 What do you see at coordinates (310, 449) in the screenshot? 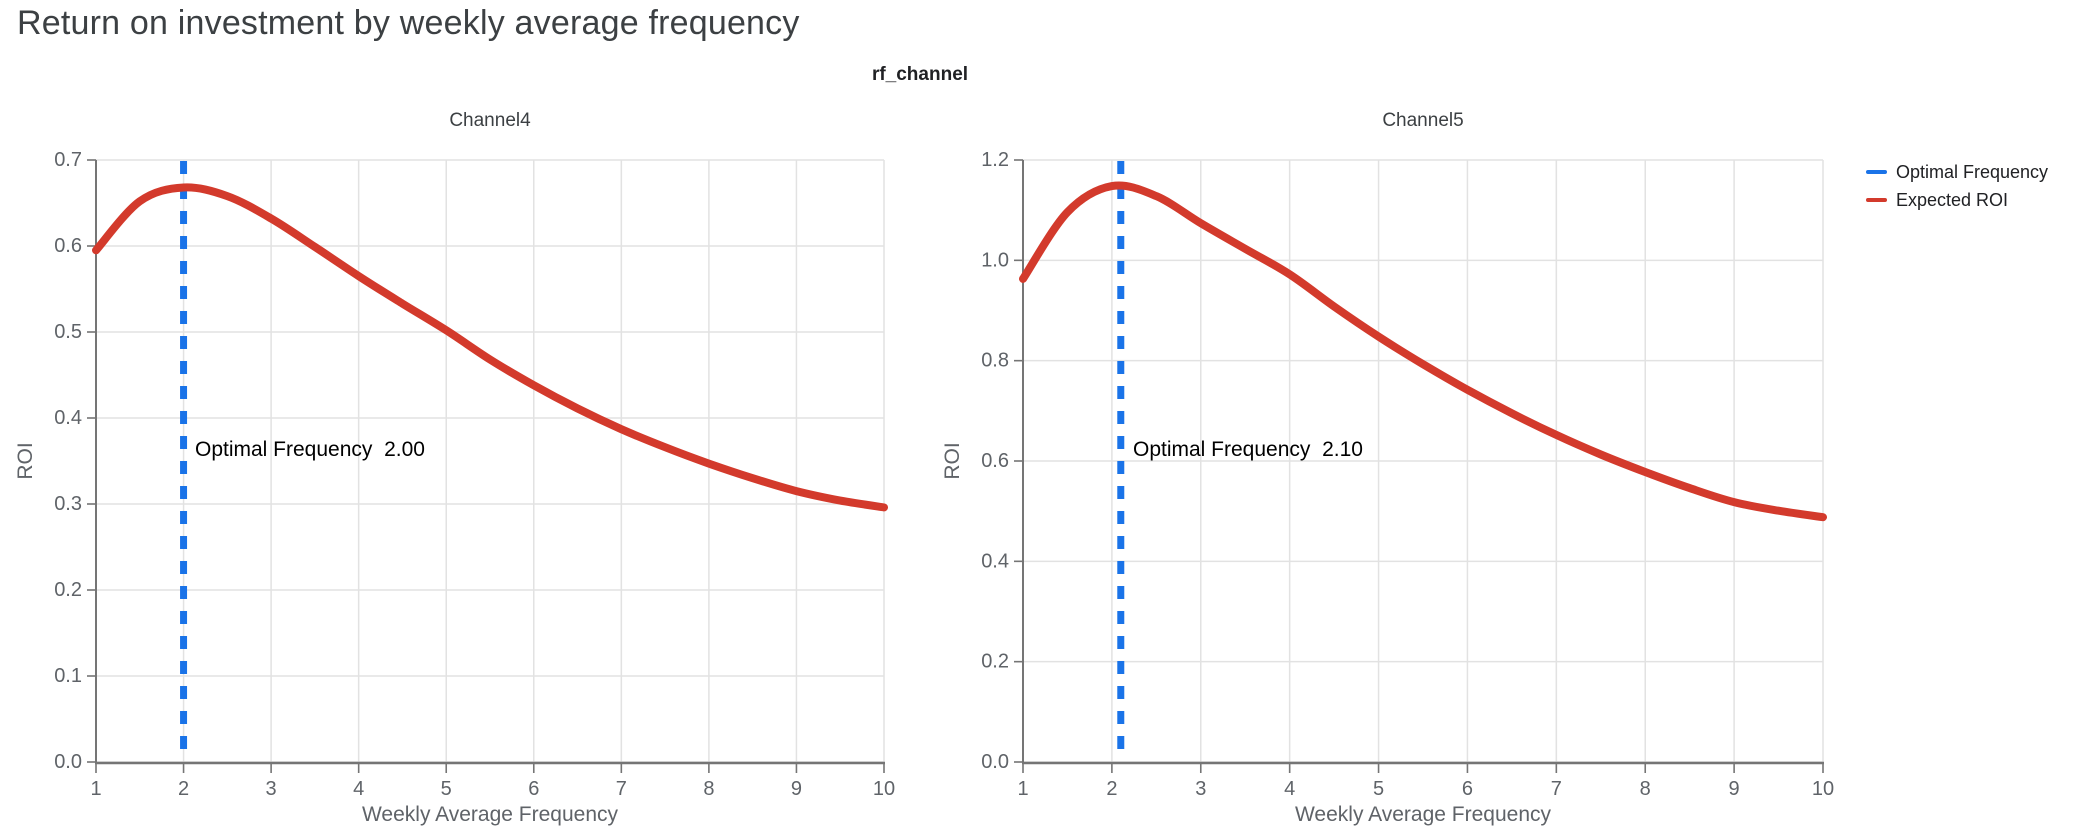
I see `optimal-frequency-annotation-channel4: Optimal Frequency 2.00` at bounding box center [310, 449].